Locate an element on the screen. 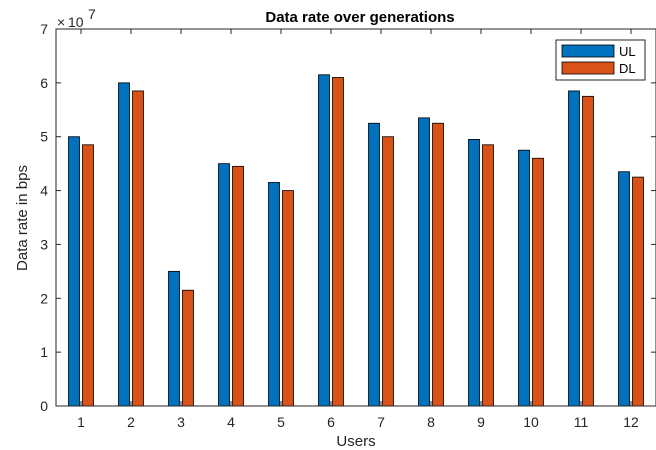 This screenshot has width=656, height=450. x-tick-label: 2 is located at coordinates (131, 422).